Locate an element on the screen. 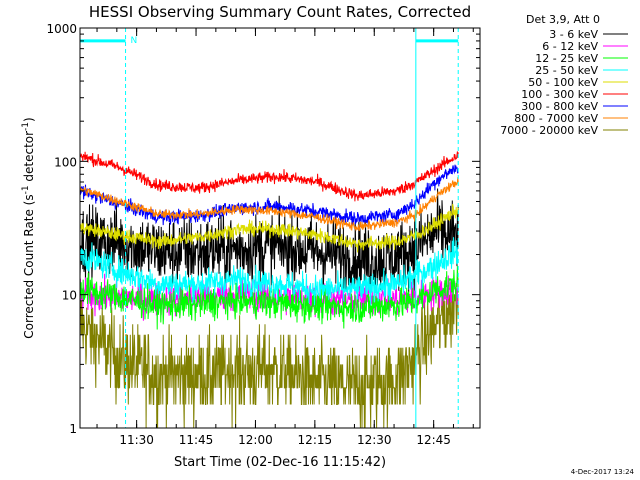  y-tick-label: 100 is located at coordinates (65, 162).